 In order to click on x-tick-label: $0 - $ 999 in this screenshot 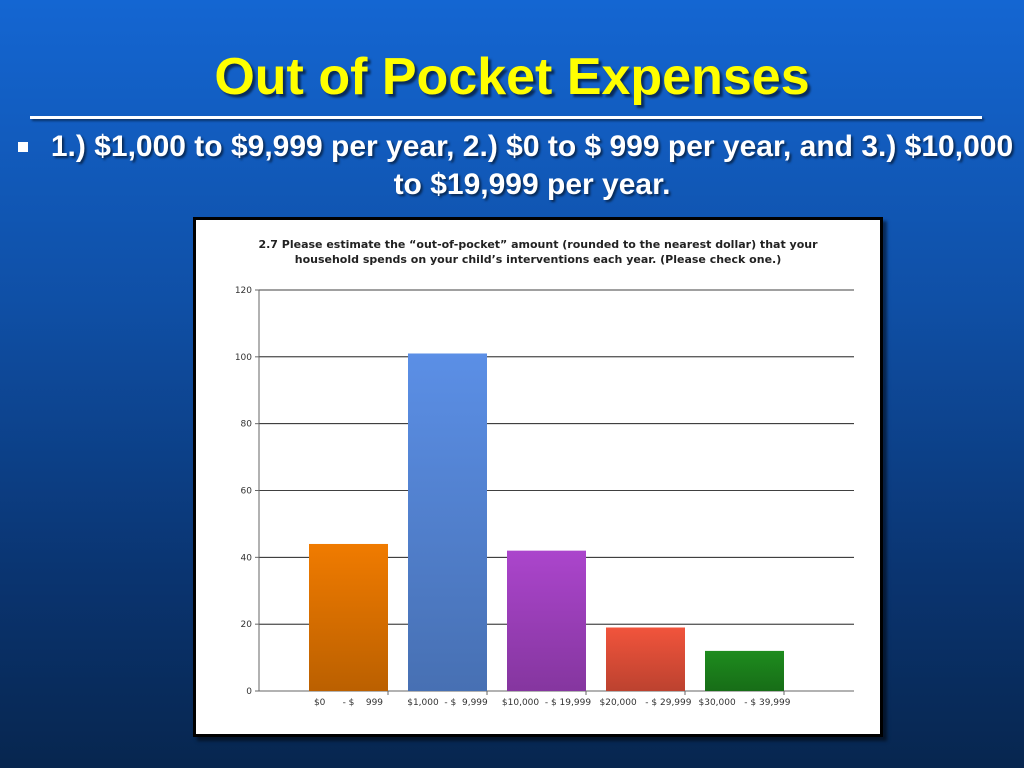, I will do `click(348, 703)`.